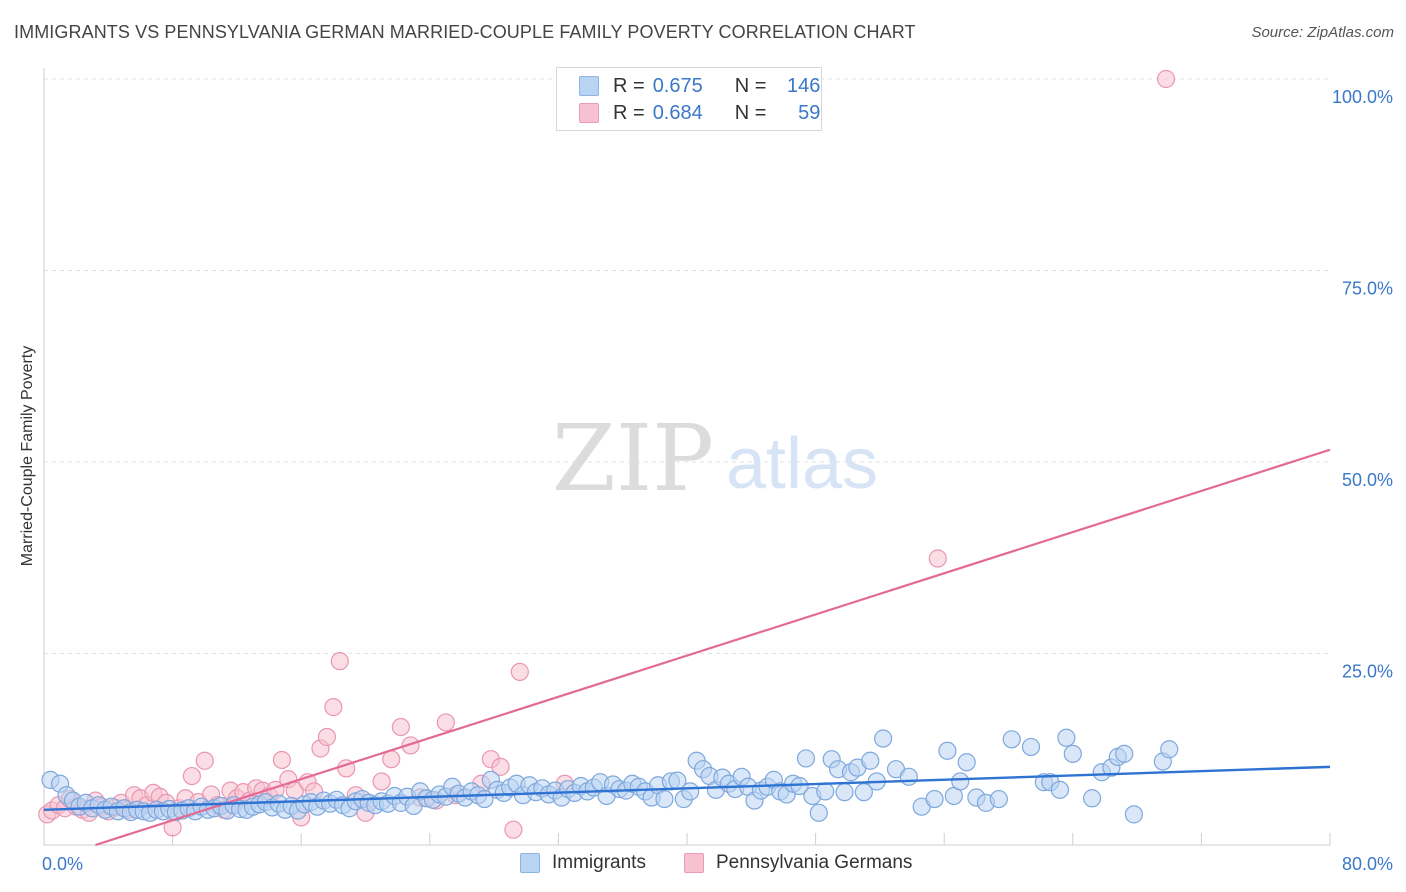  Describe the element at coordinates (1367, 289) in the screenshot. I see `y-tick-label: 75.0%` at that location.